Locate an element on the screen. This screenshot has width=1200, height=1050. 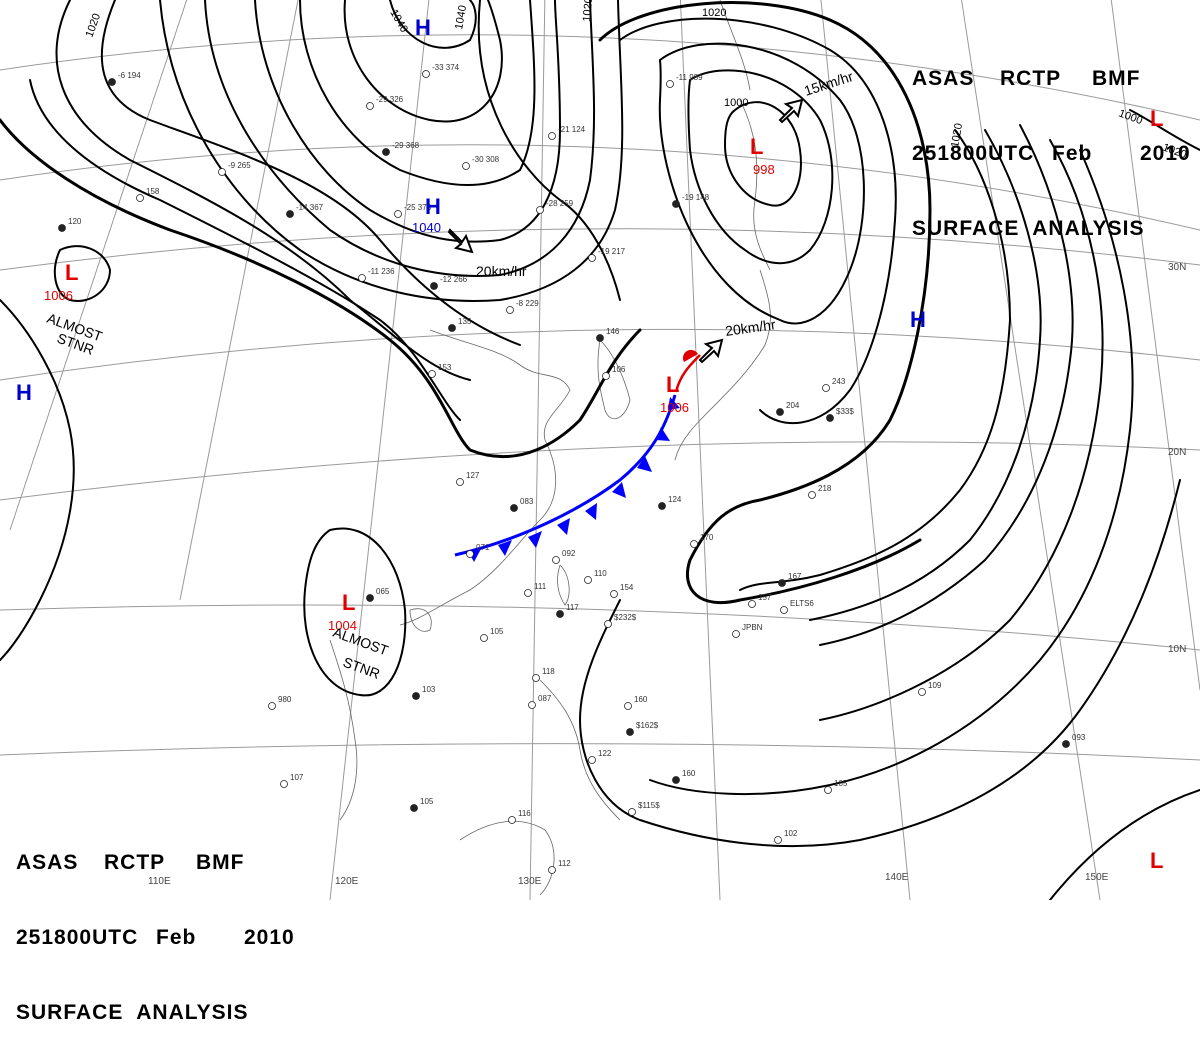
station-value: 146 is located at coordinates (613, 331).